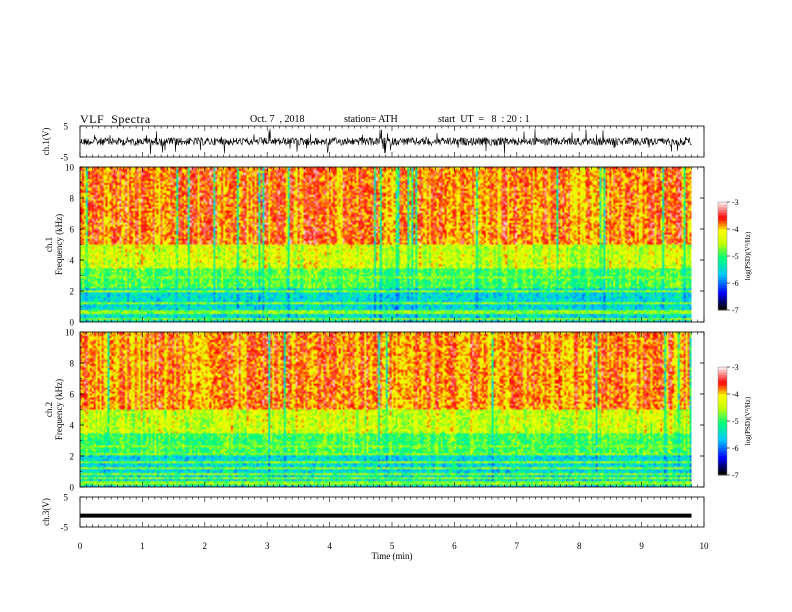  What do you see at coordinates (70, 333) in the screenshot?
I see `ch2-spectrogram-panel-ytick-label: 10` at bounding box center [70, 333].